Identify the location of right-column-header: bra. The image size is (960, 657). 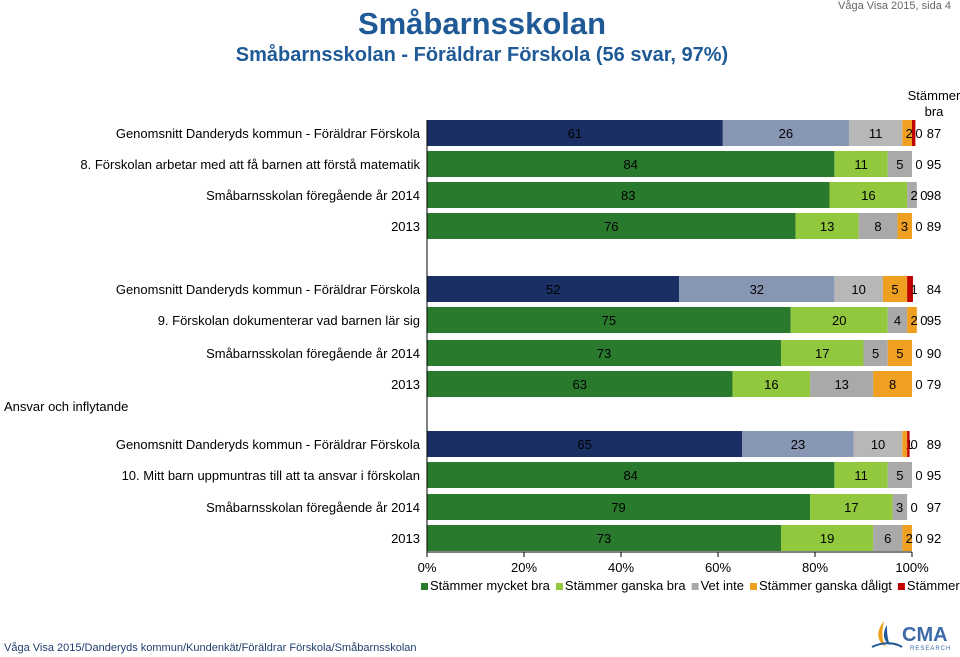
(935, 111).